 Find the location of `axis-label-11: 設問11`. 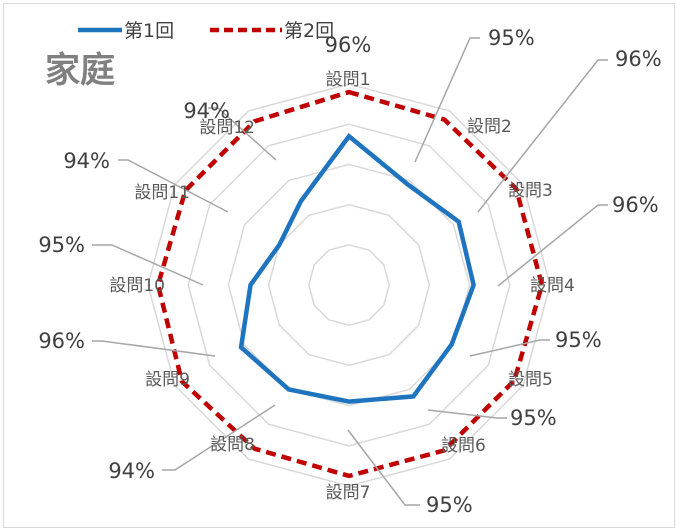

axis-label-11: 設問11 is located at coordinates (162, 193).